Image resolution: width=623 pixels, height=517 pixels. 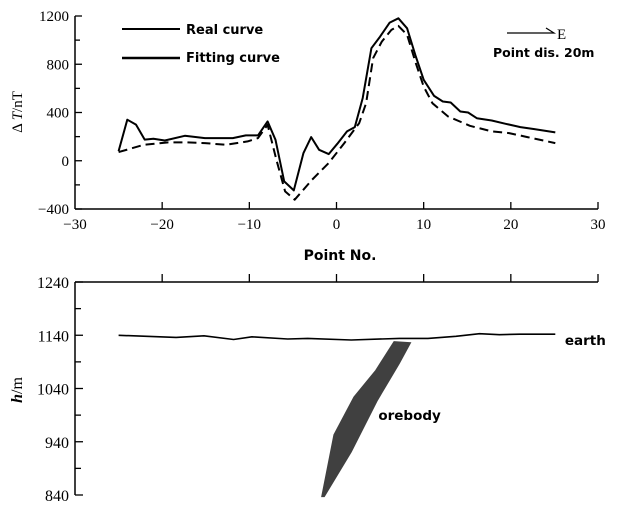 What do you see at coordinates (53, 336) in the screenshot?
I see `y-tick-label: 1140` at bounding box center [53, 336].